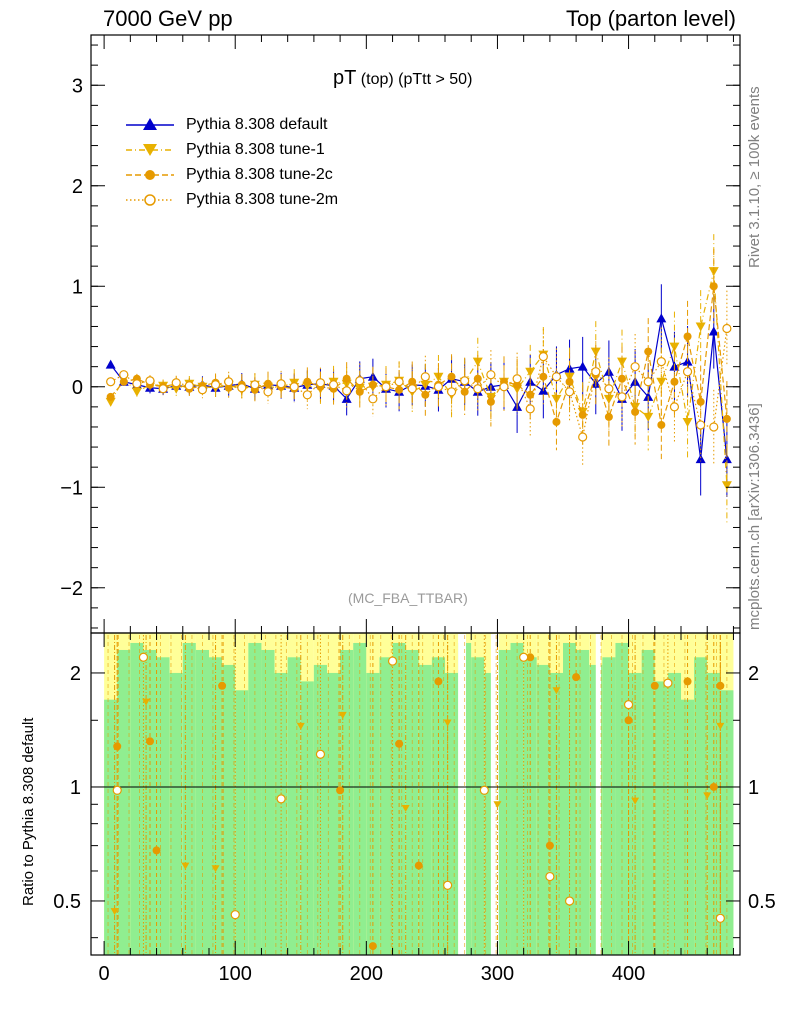 This screenshot has height=1024, width=786. Describe the element at coordinates (408, 598) in the screenshot. I see `analysis-subtitle: (MC_FBA_TTBAR)` at that location.